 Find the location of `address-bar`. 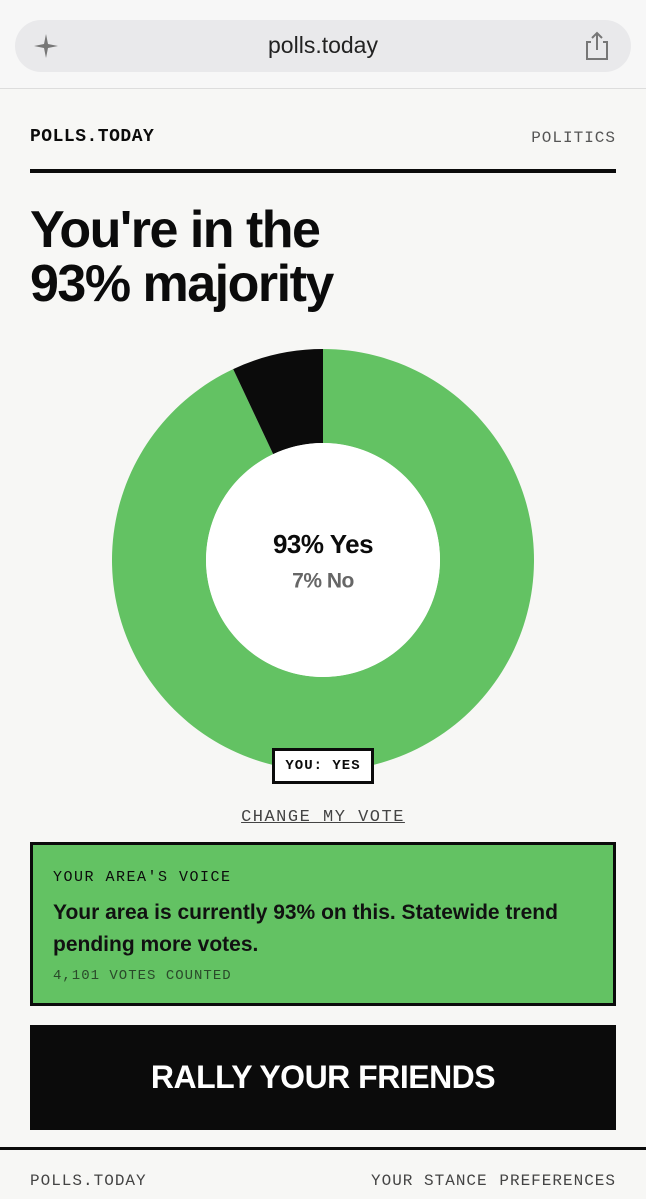

address-bar is located at coordinates (323, 46).